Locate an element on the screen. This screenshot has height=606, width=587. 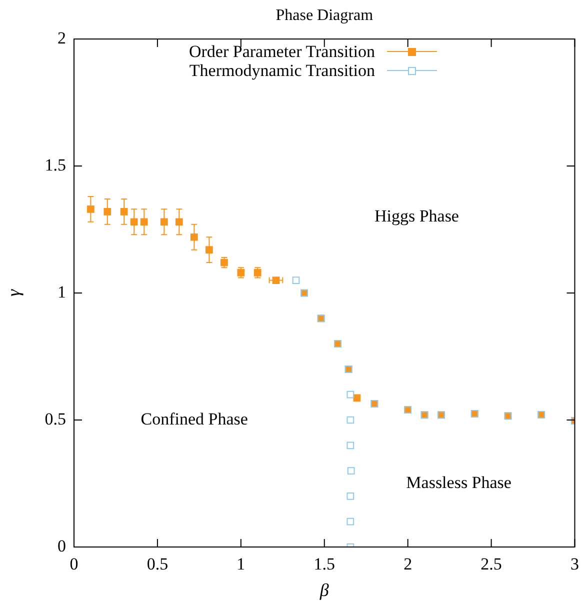
x-tick-label: 1.5 is located at coordinates (324, 564).